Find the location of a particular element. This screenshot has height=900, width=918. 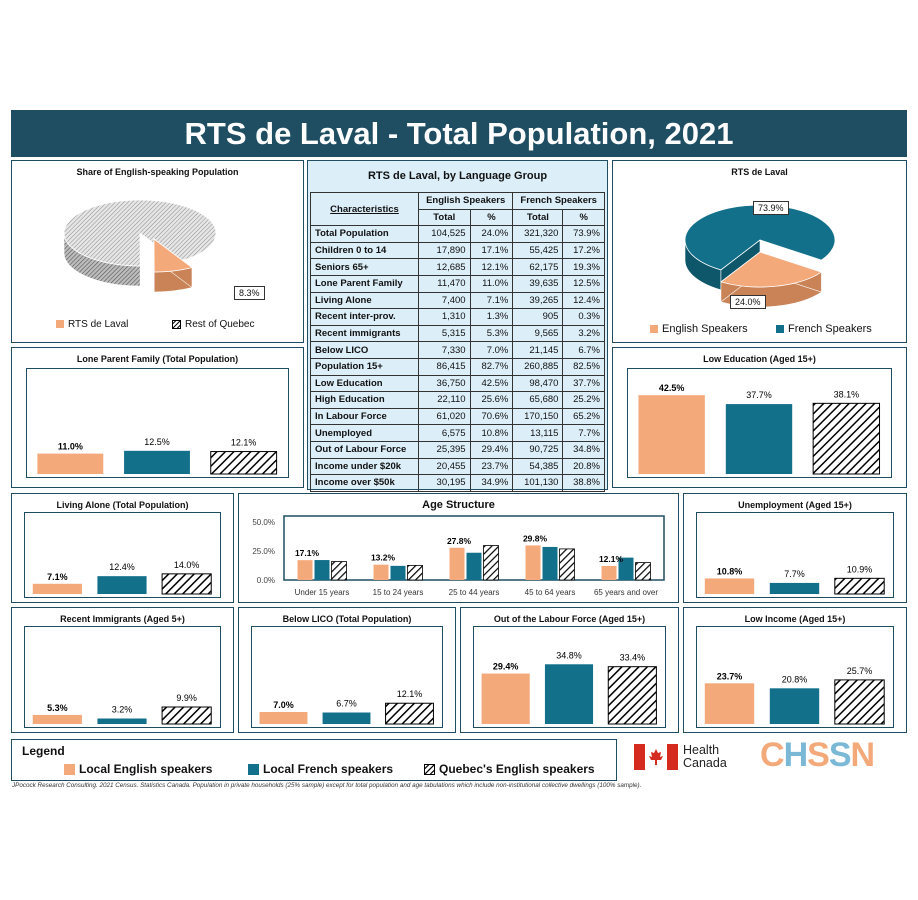

col-pct-english: % is located at coordinates (491, 217).